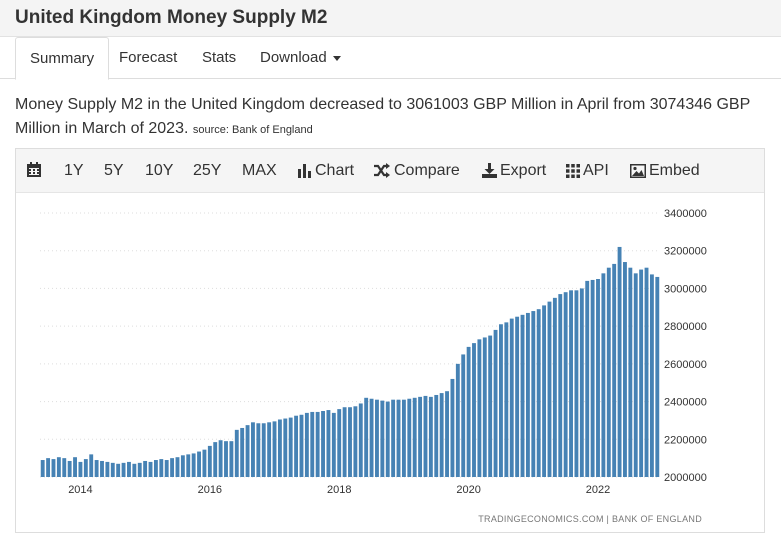 Image resolution: width=781 pixels, height=551 pixels. What do you see at coordinates (325, 171) in the screenshot?
I see `chart-type-button: Chart` at bounding box center [325, 171].